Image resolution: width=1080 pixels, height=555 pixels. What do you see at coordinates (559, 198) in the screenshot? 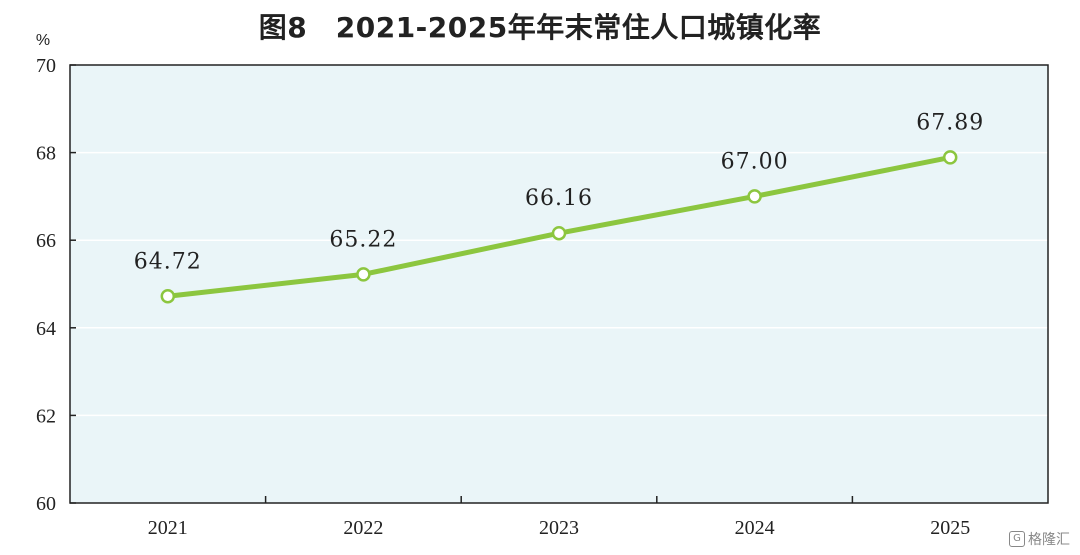
I see `data-label-2023: 66.16` at bounding box center [559, 198].